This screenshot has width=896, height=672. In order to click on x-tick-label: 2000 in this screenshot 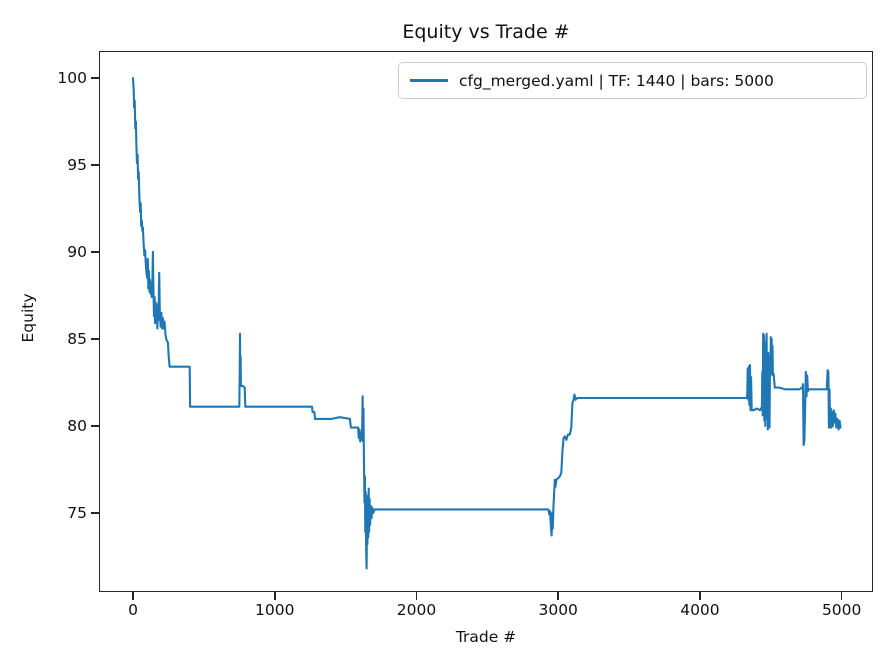, I will do `click(416, 610)`.